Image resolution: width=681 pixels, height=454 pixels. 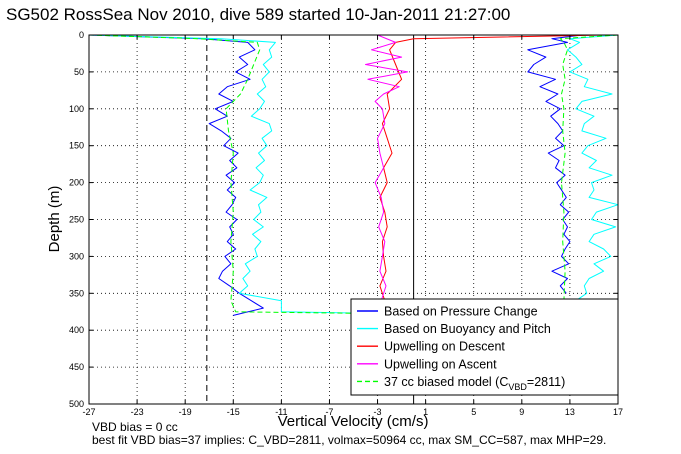 What do you see at coordinates (618, 412) in the screenshot?
I see `x-tick-label: 17` at bounding box center [618, 412].